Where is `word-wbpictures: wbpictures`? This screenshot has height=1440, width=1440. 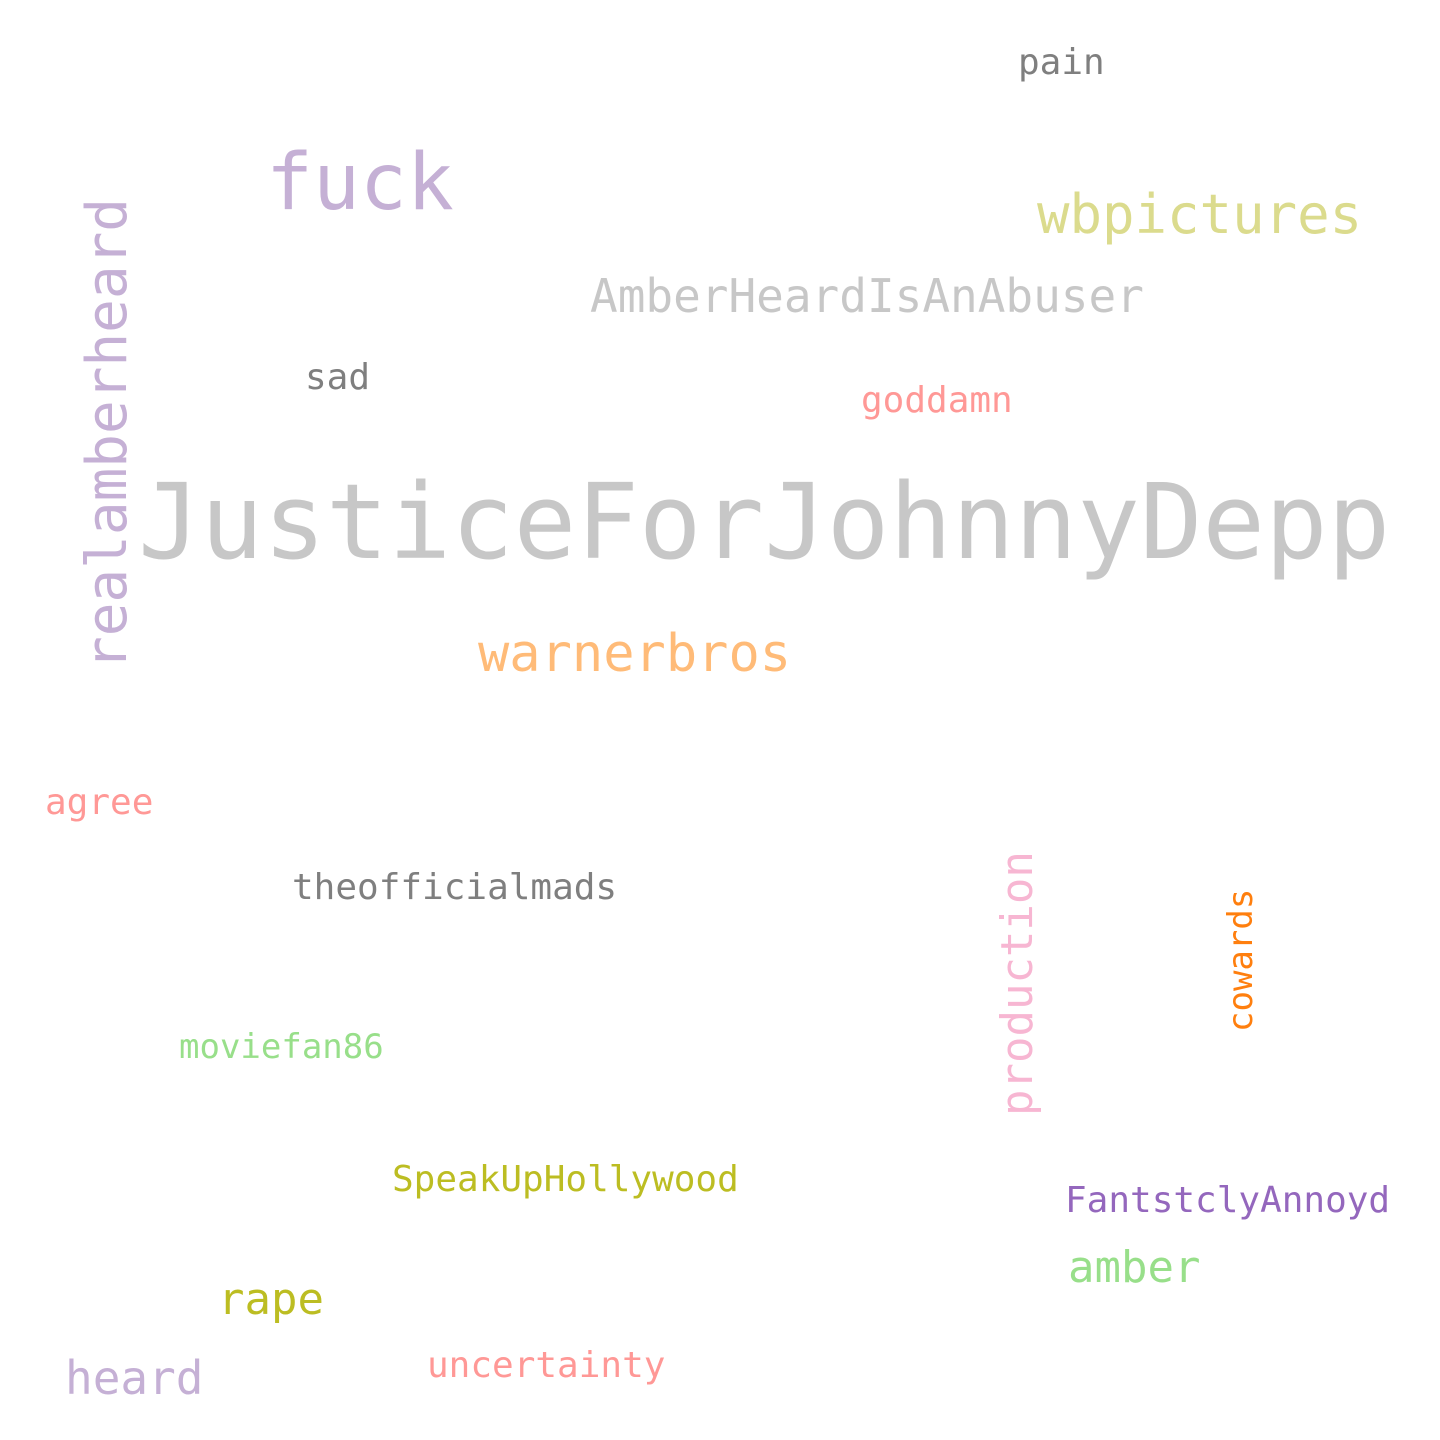
word-wbpictures: wbpictures is located at coordinates (1200, 214).